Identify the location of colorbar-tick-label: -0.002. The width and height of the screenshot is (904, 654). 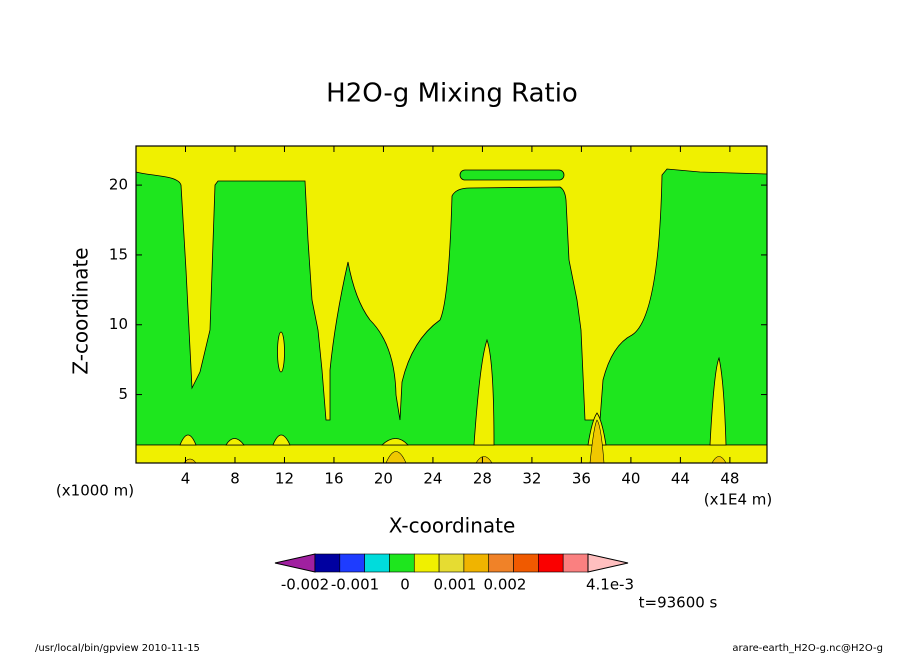
(305, 585).